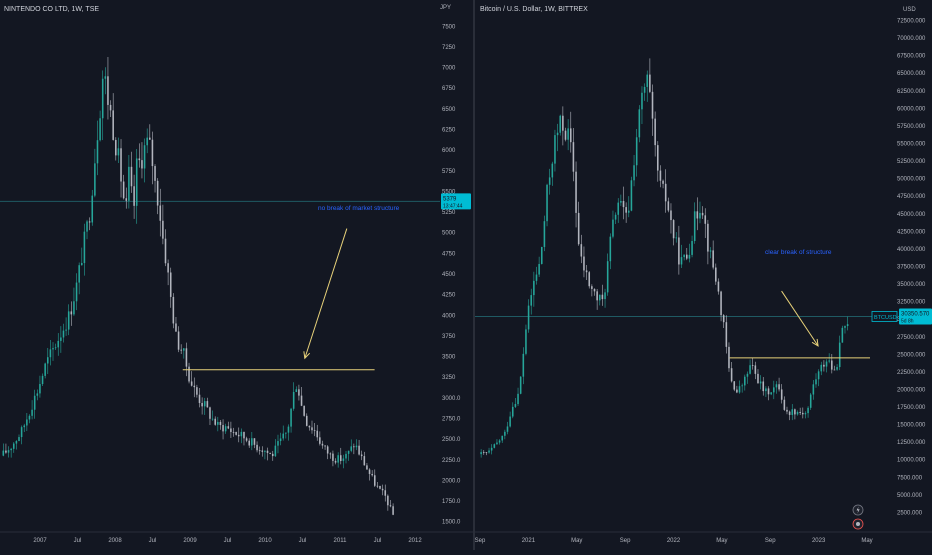 The height and width of the screenshot is (555, 932). What do you see at coordinates (449, 89) in the screenshot?
I see `nintendo-y-tick-label: 6750` at bounding box center [449, 89].